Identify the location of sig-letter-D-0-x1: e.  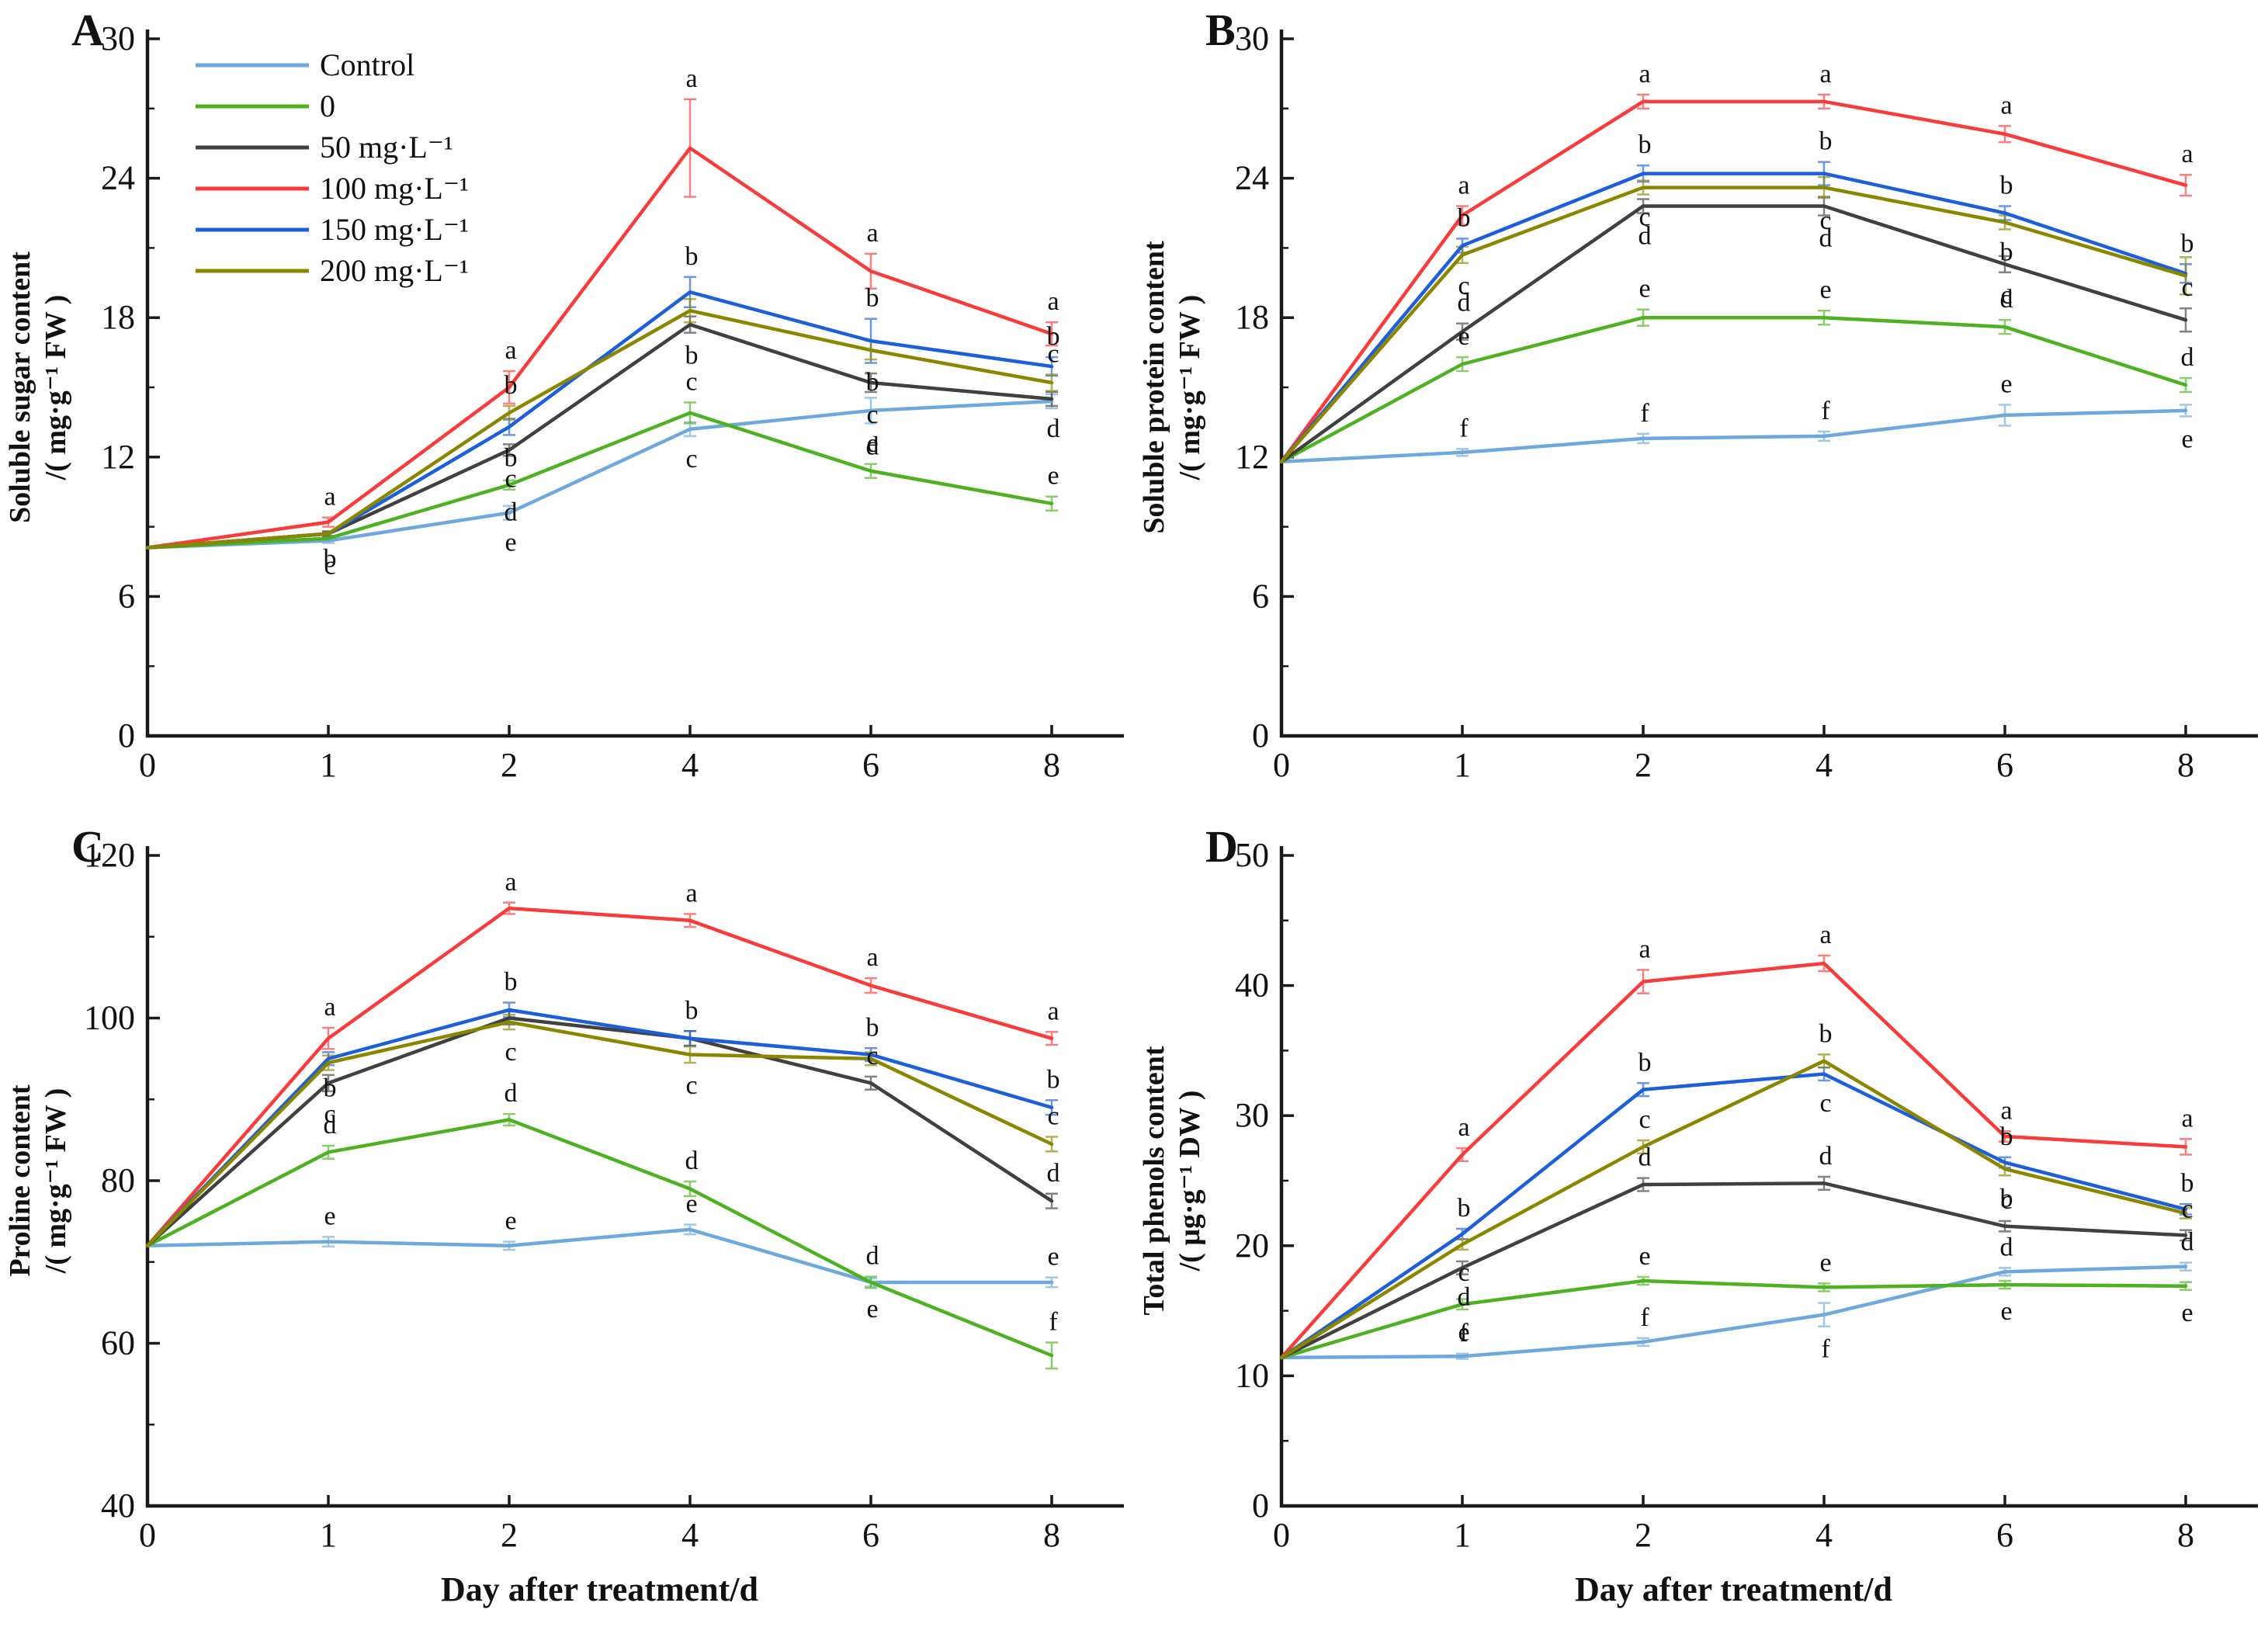
(1463, 1332).